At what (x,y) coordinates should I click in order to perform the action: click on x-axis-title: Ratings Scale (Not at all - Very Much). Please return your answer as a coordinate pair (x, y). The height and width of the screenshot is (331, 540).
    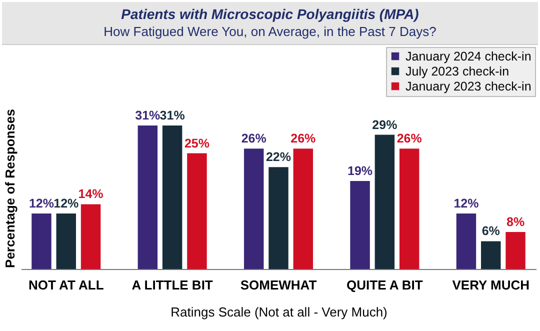
    Looking at the image, I should click on (279, 312).